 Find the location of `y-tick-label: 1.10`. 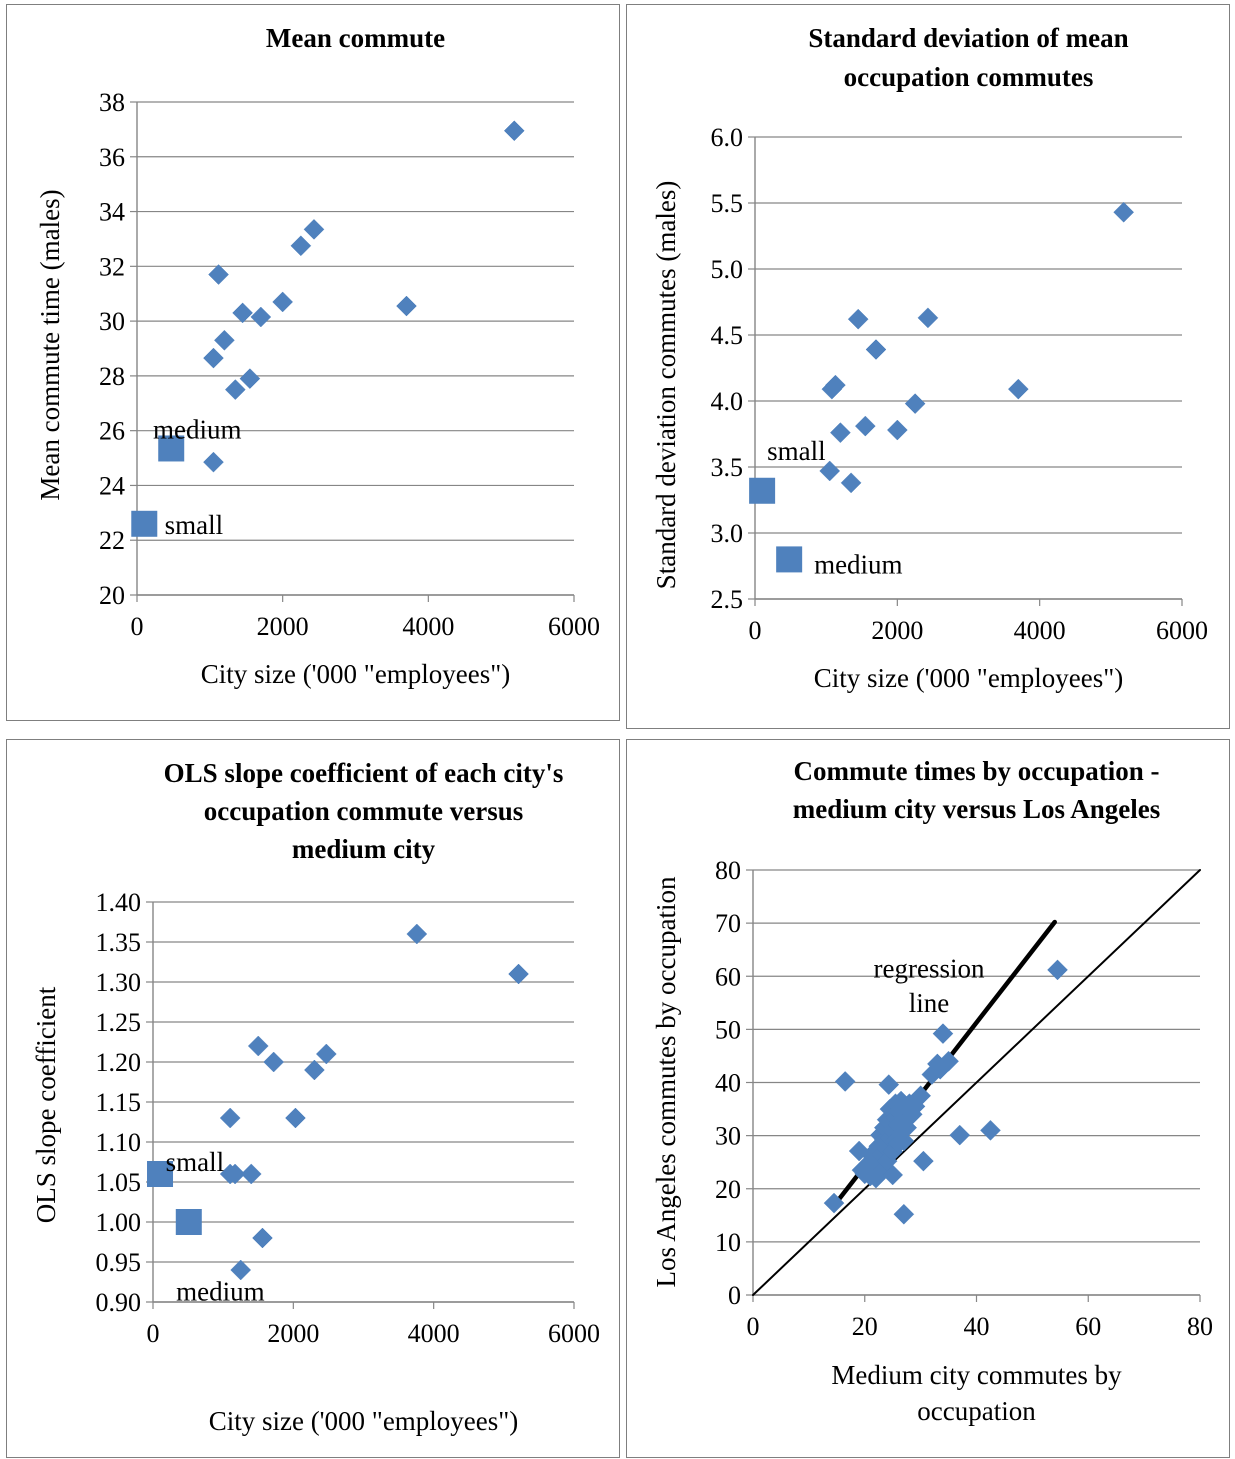

y-tick-label: 1.10 is located at coordinates (119, 1142).